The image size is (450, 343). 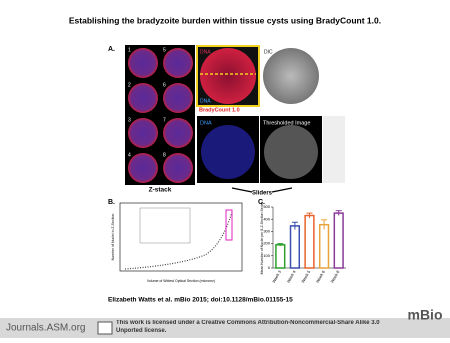 What do you see at coordinates (164, 85) in the screenshot?
I see `tile-number: 6` at bounding box center [164, 85].